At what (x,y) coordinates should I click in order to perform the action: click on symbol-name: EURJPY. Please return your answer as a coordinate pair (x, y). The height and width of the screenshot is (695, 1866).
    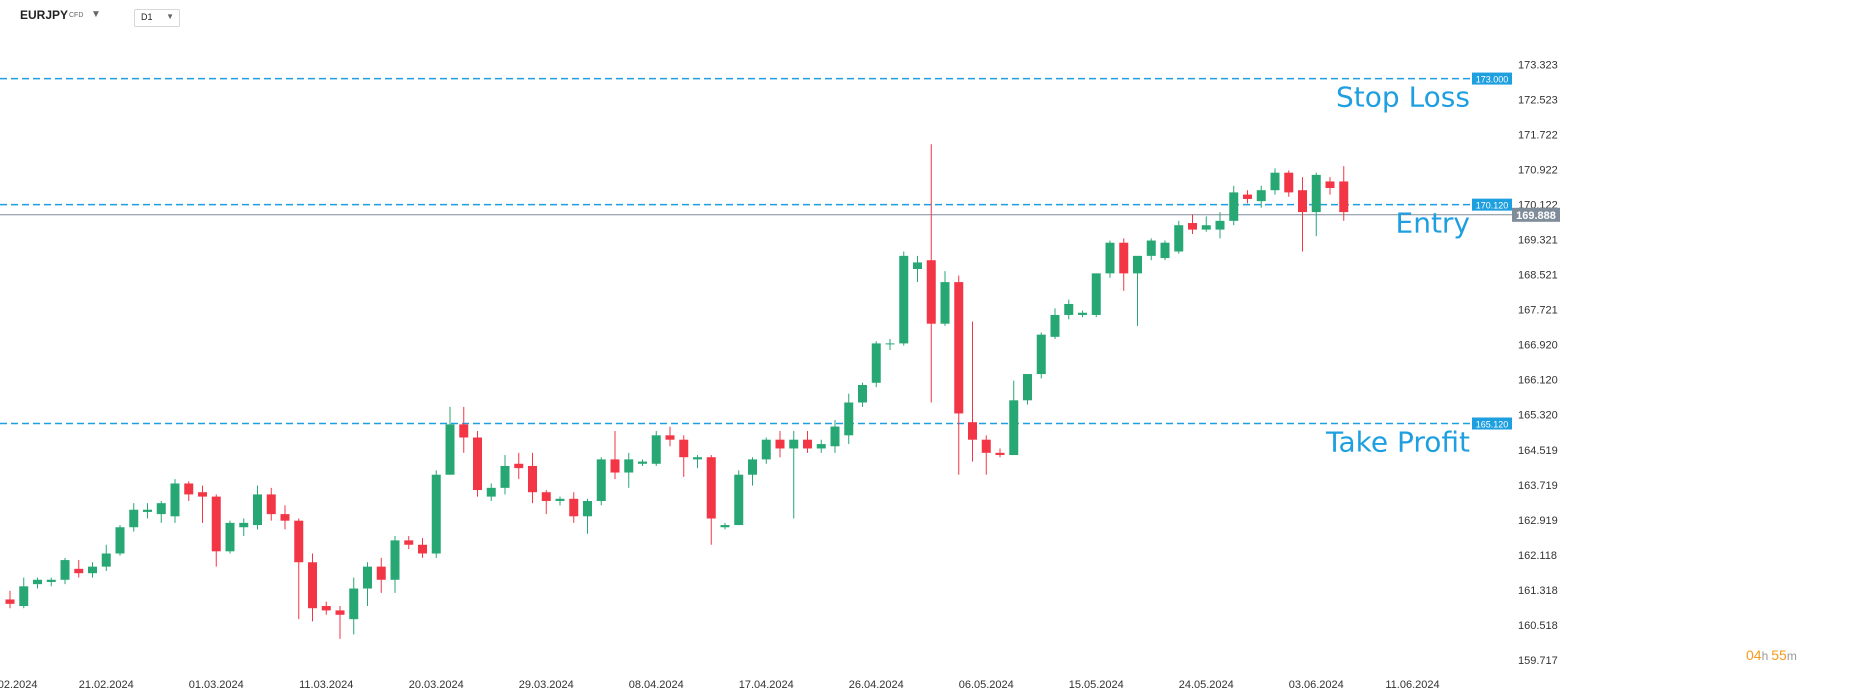
    Looking at the image, I should click on (44, 15).